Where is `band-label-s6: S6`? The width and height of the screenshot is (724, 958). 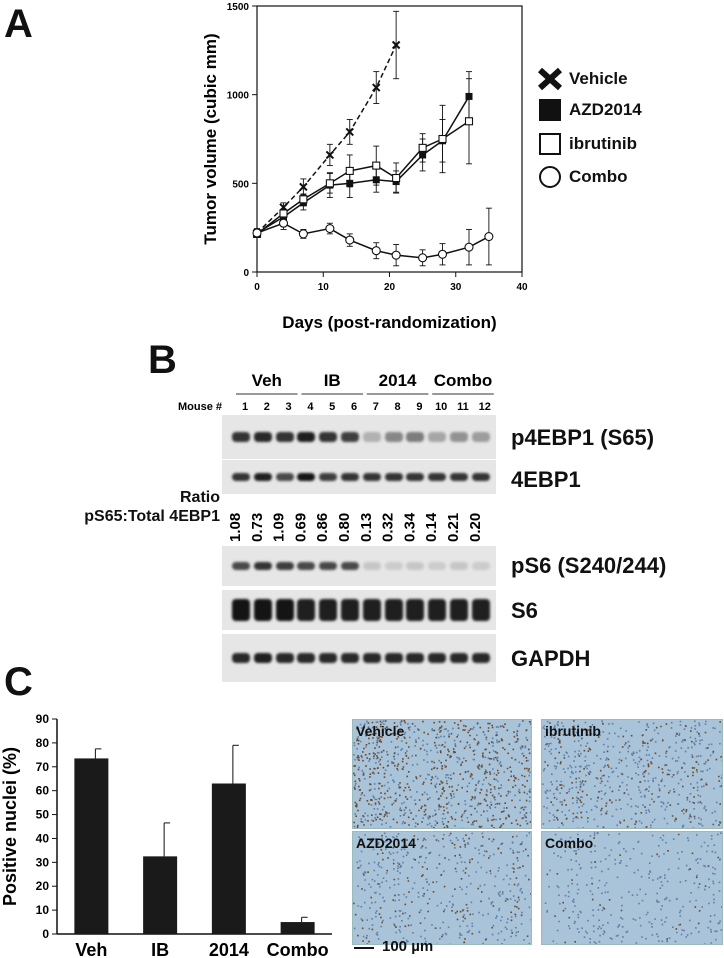 band-label-s6: S6 is located at coordinates (524, 610).